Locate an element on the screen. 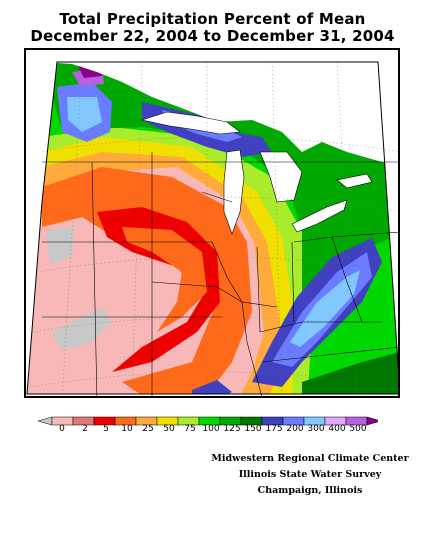 The width and height of the screenshot is (425, 550). lake-huron is located at coordinates (281, 177).